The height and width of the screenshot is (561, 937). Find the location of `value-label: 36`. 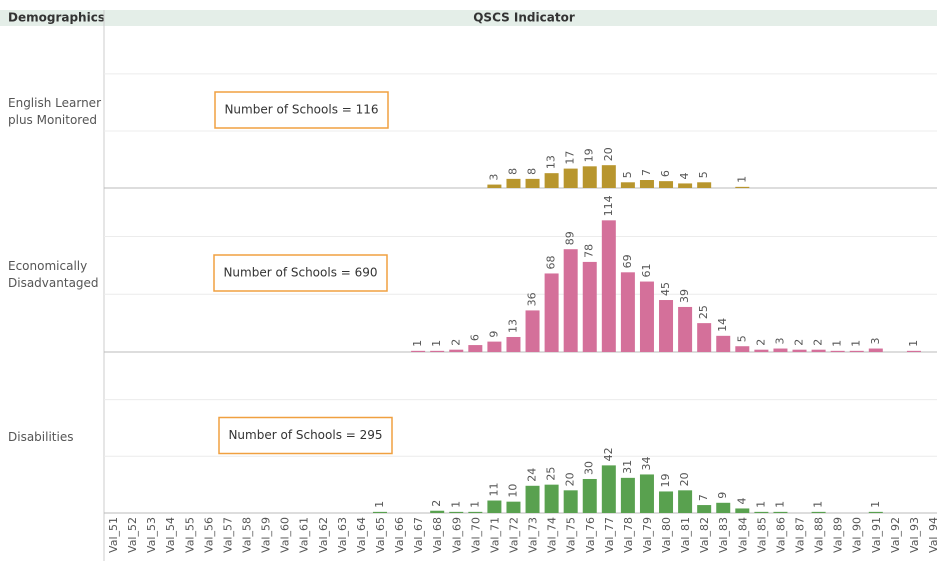

value-label: 36 is located at coordinates (532, 299).